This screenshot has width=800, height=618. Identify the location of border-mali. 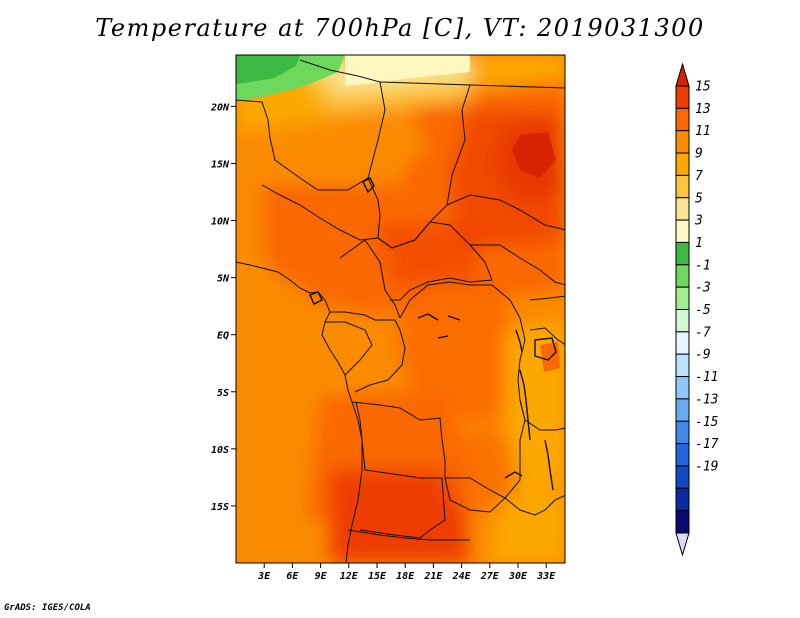
(302, 145).